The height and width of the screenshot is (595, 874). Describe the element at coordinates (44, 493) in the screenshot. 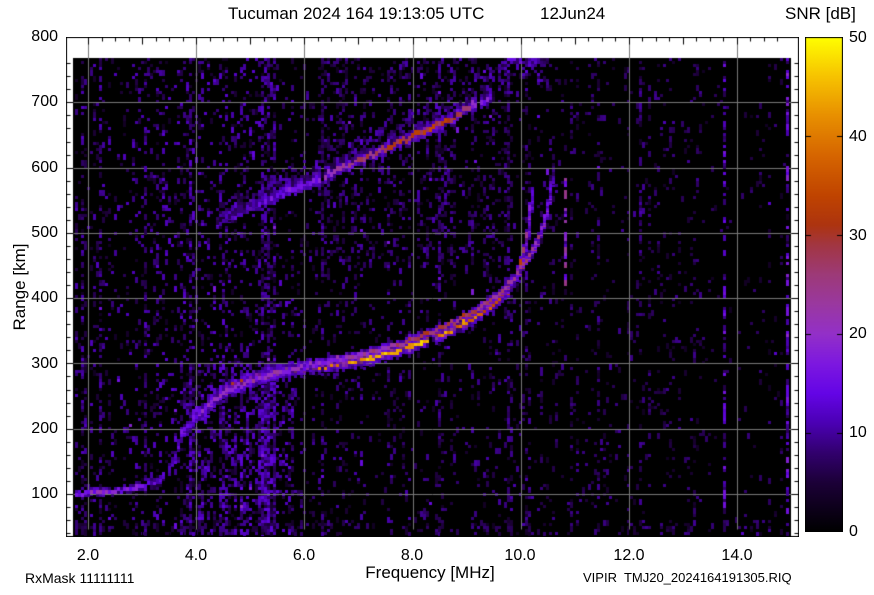

I see `y-tick-label: 100` at that location.